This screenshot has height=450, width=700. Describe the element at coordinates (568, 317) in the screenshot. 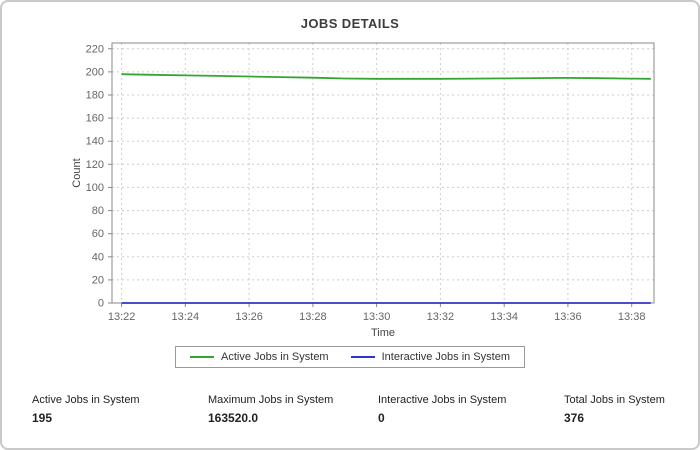

I see `svg-text: 13:36` at that location.